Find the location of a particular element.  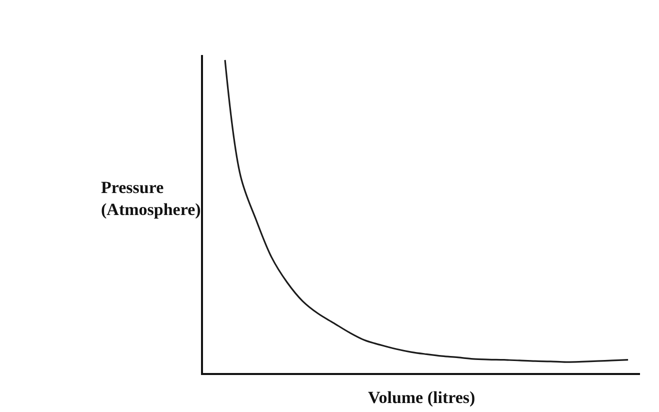

y-axis-title: Pressure (Atmosphere) is located at coordinates (151, 199).